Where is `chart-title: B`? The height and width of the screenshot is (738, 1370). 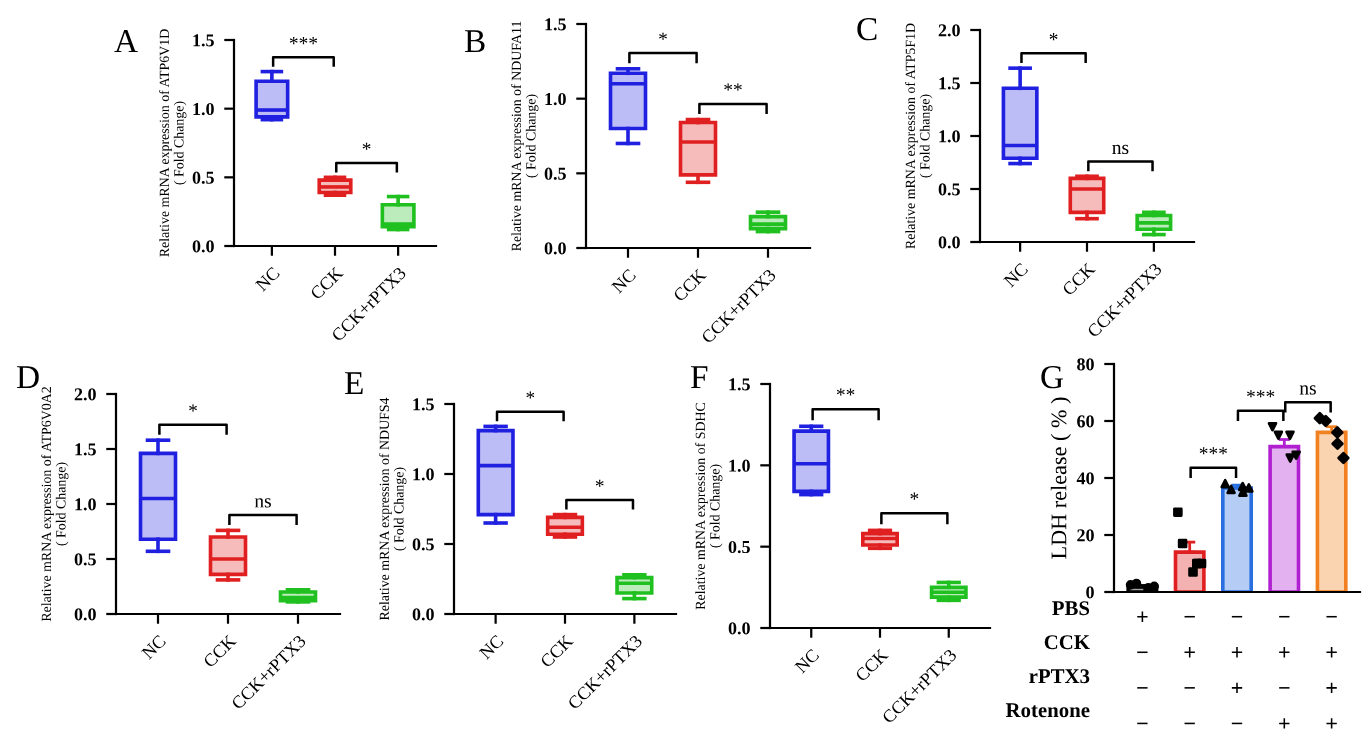 chart-title: B is located at coordinates (474, 41).